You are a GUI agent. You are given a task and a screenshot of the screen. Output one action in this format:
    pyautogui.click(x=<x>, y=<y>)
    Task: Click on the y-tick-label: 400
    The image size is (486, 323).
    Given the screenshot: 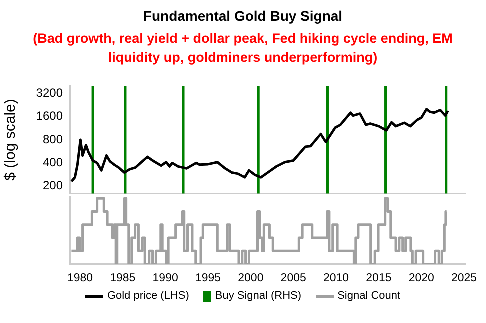 What is the action you would take?
    pyautogui.click(x=53, y=162)
    